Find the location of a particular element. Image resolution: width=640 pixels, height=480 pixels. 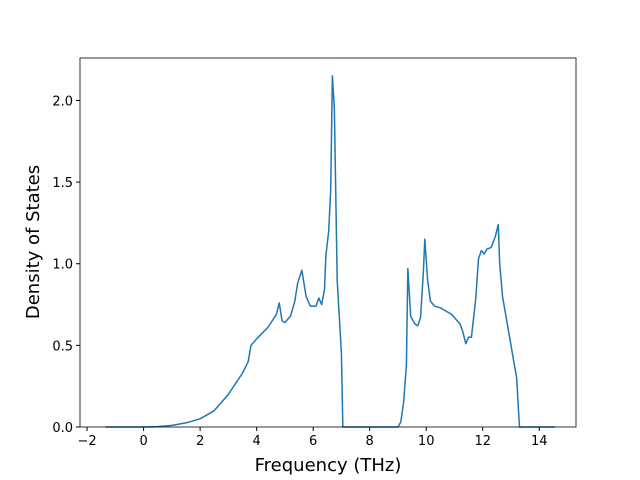

x-tick-label: 6 is located at coordinates (313, 441).